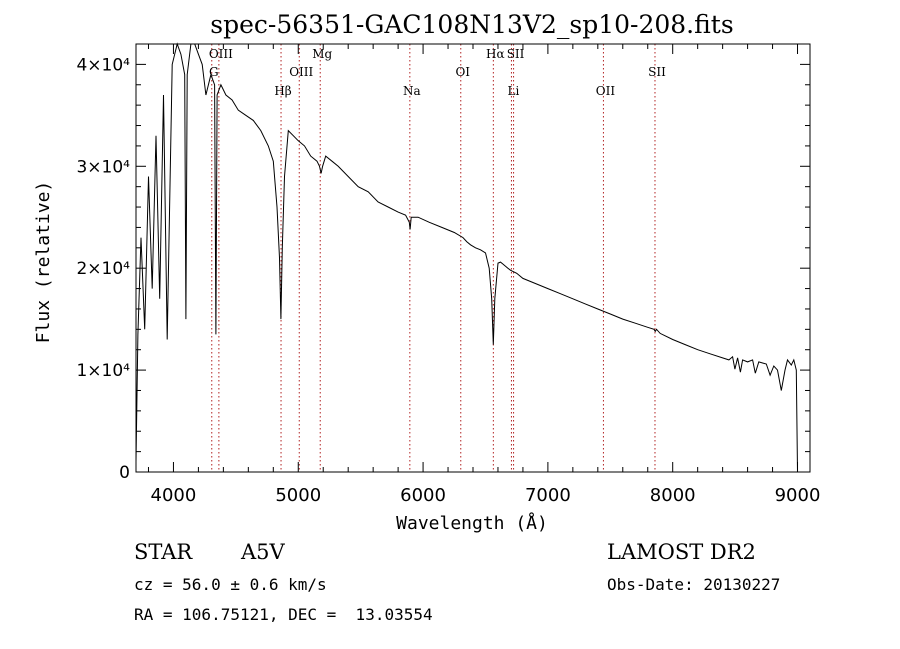 The width and height of the screenshot is (900, 649). What do you see at coordinates (495, 54) in the screenshot?
I see `spectral-line-label: Hα` at bounding box center [495, 54].